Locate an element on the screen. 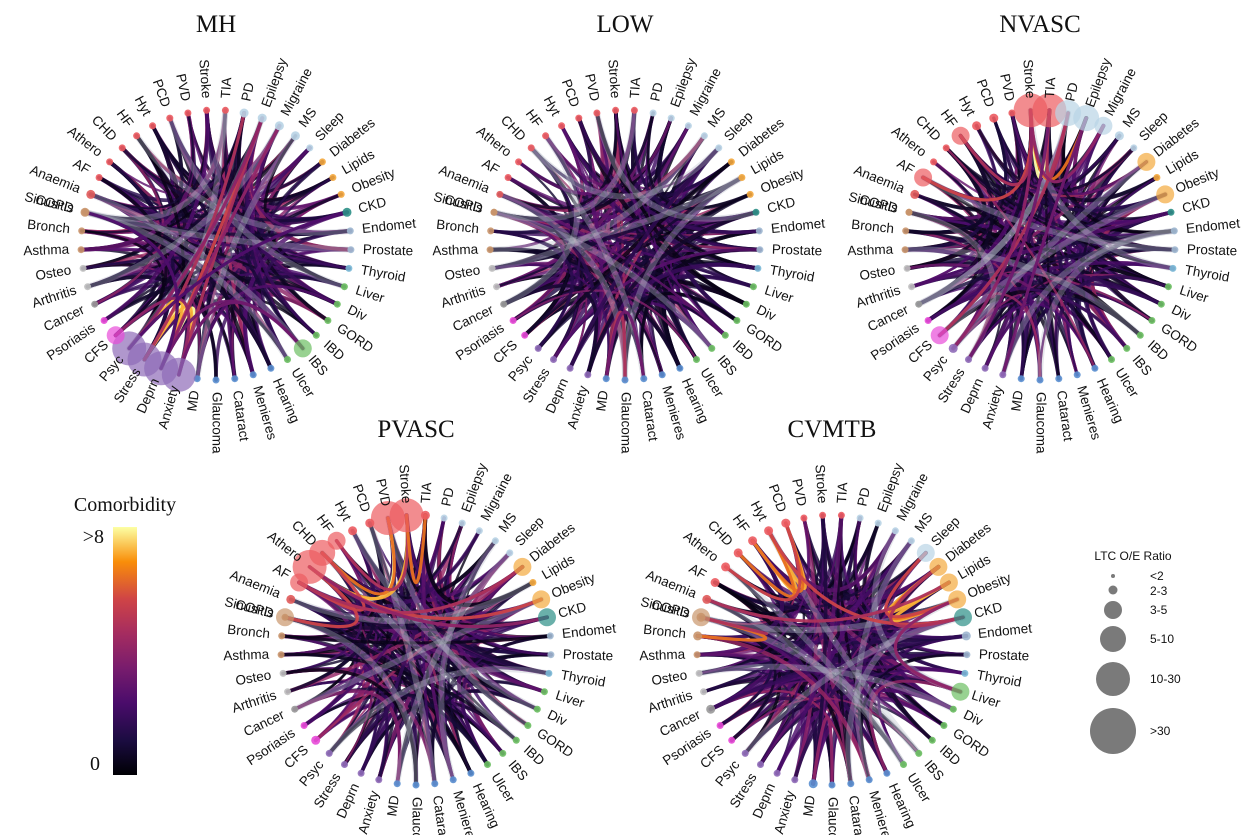  condition-label: CKD is located at coordinates (989, 610).